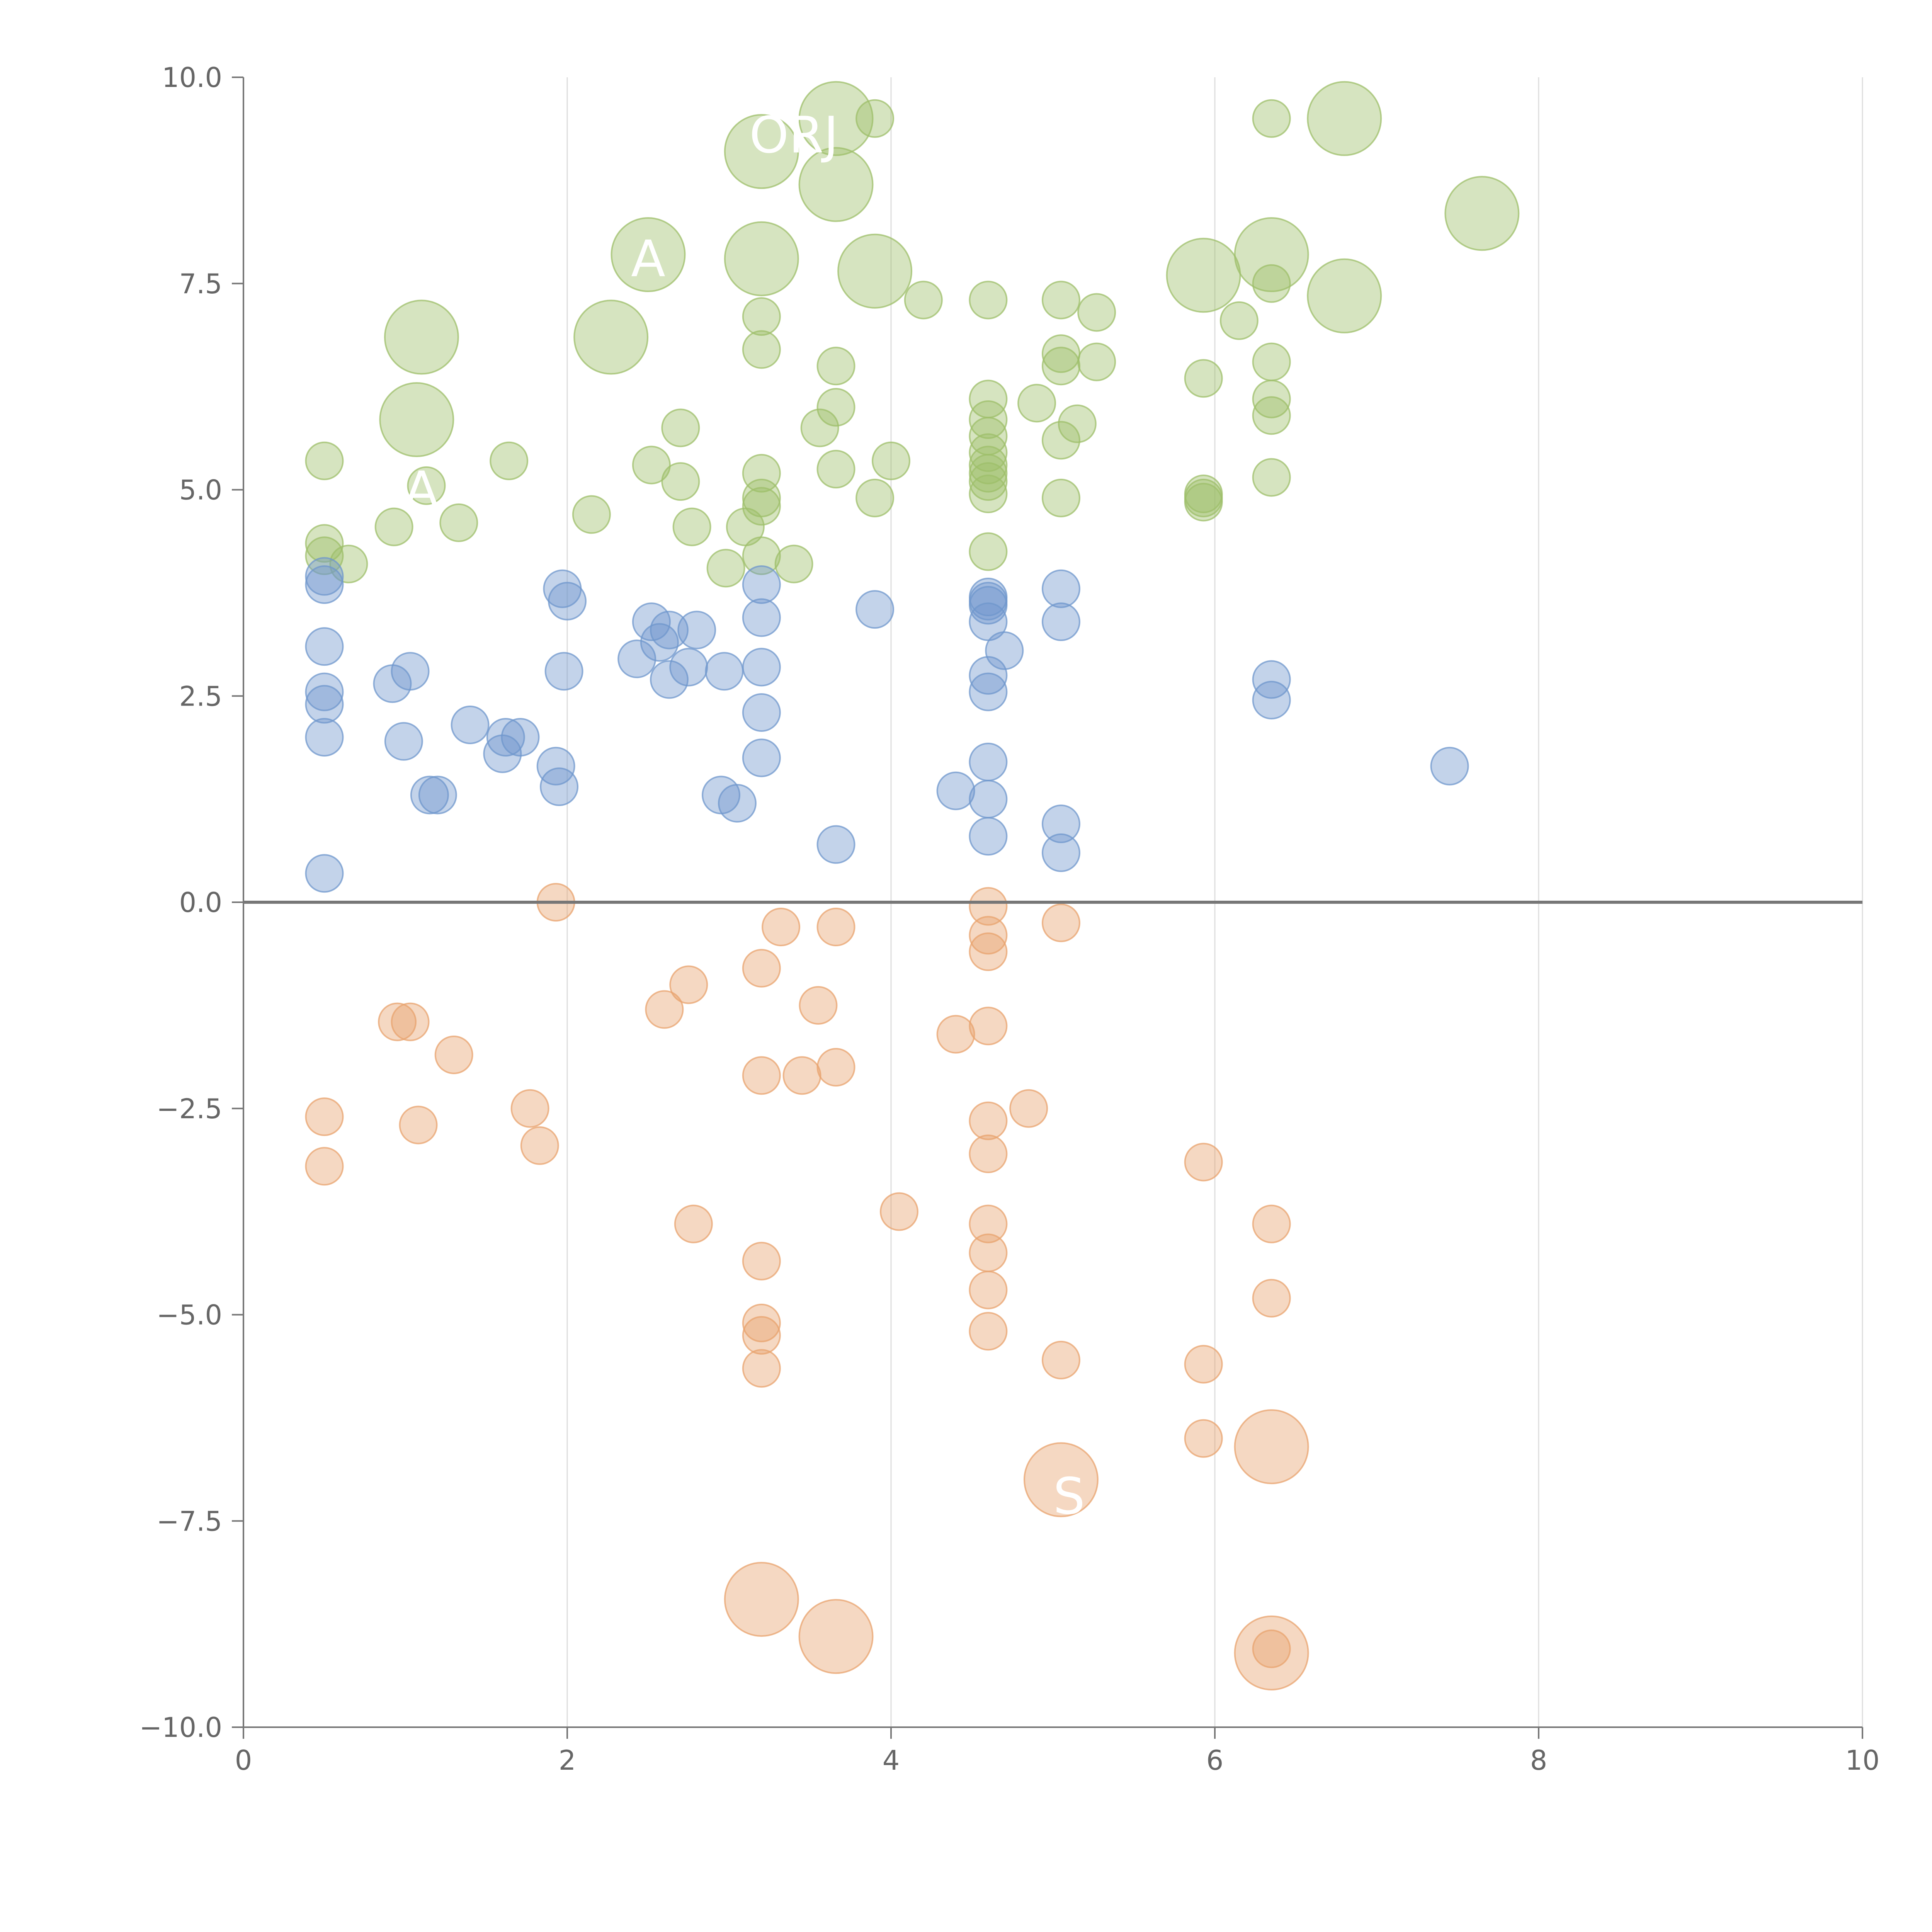 This screenshot has height=1932, width=1932. Describe the element at coordinates (189, 1109) in the screenshot. I see `y-tick-label: −2.5` at that location.